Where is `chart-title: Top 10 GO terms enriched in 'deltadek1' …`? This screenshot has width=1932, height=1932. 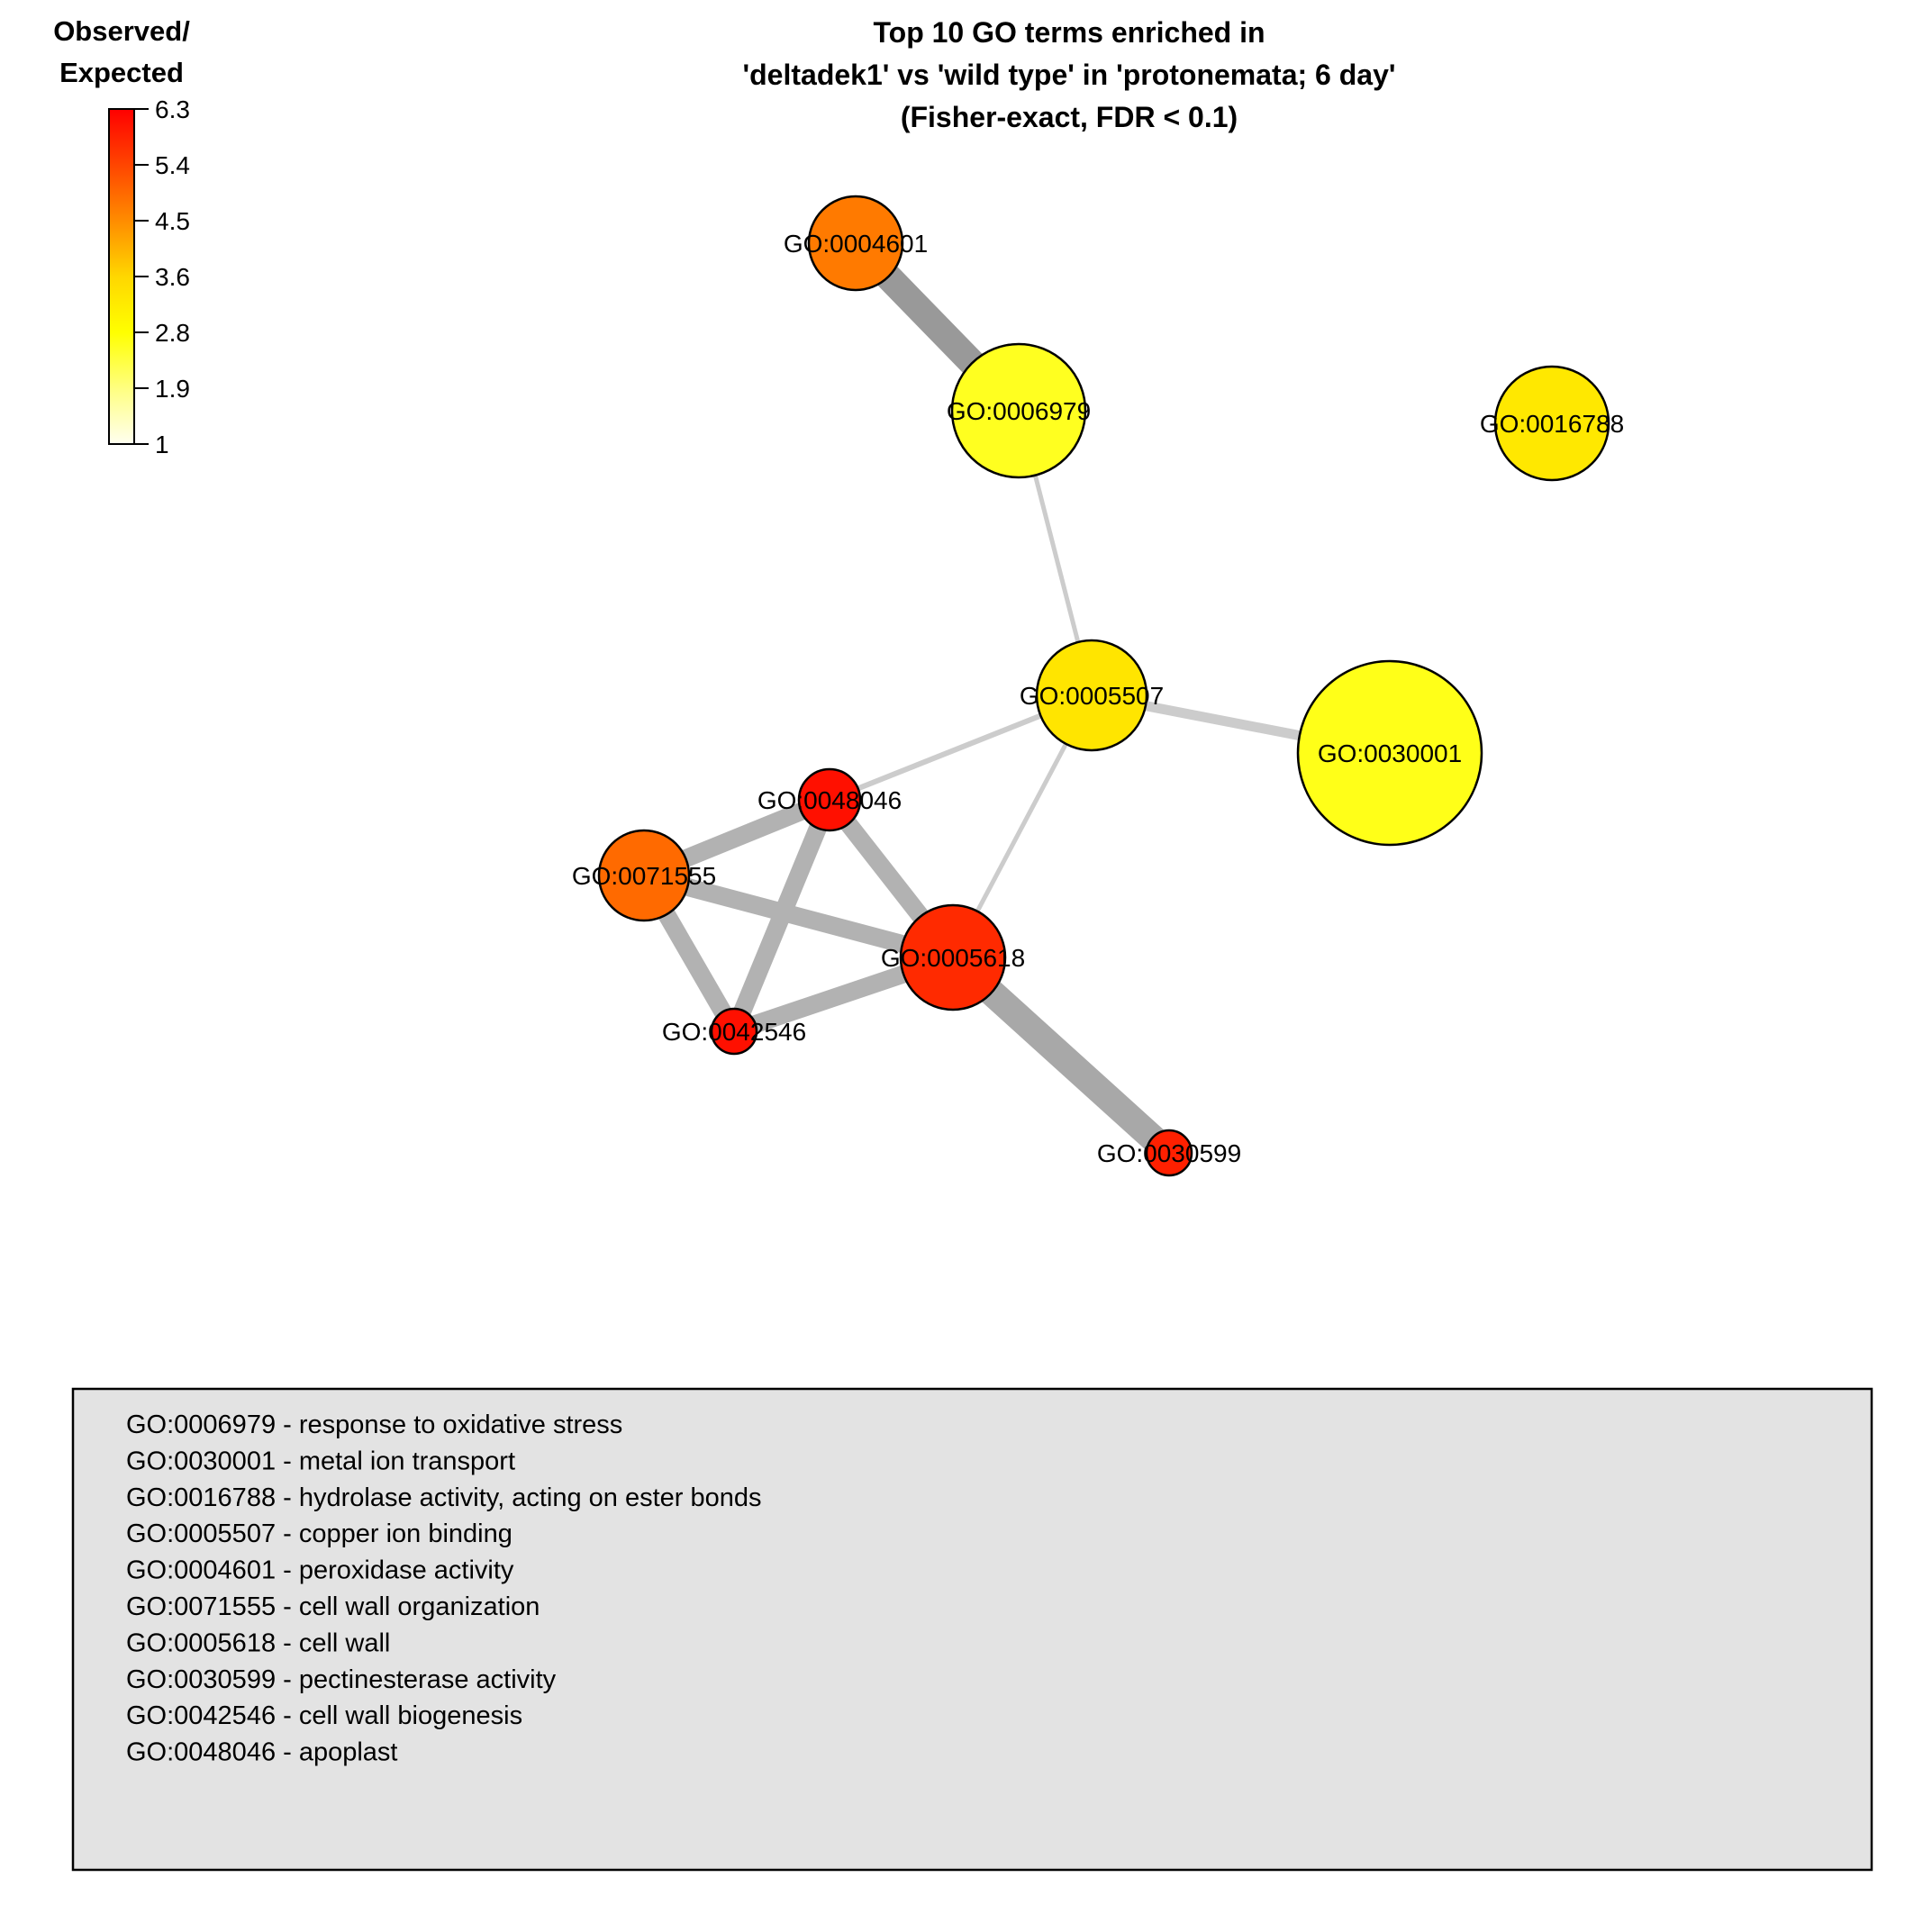
chart-title: Top 10 GO terms enriched in 'deltadek1' … is located at coordinates (1069, 74).